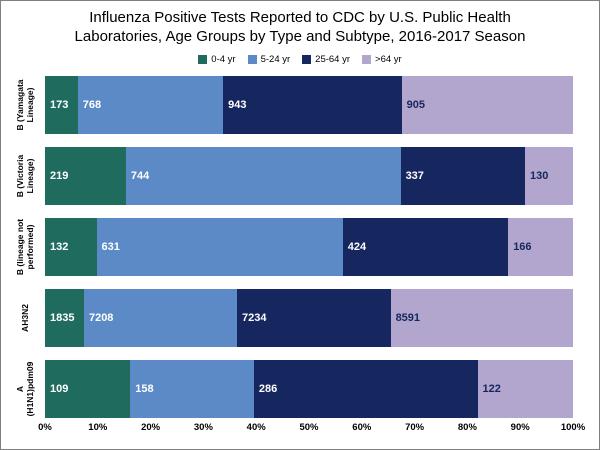 Image resolution: width=600 pixels, height=450 pixels. I want to click on legend: 0-4 yr 5-24 yr 25-64 yr >64 yr, so click(300, 60).